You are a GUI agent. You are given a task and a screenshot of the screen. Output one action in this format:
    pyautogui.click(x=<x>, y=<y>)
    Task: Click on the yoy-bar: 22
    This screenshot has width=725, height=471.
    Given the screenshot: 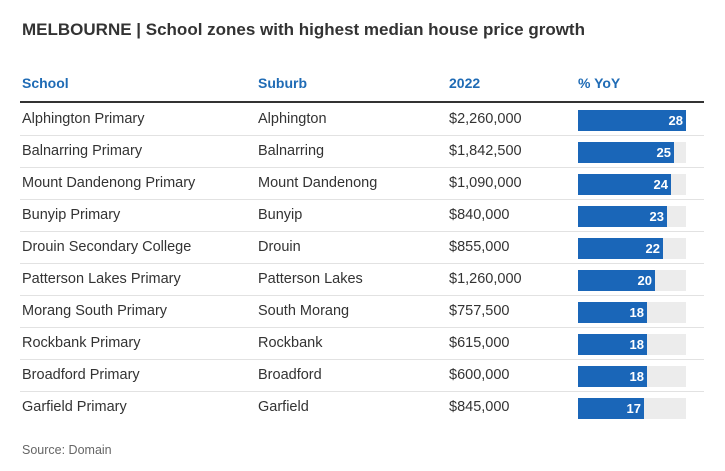 What is the action you would take?
    pyautogui.click(x=620, y=248)
    